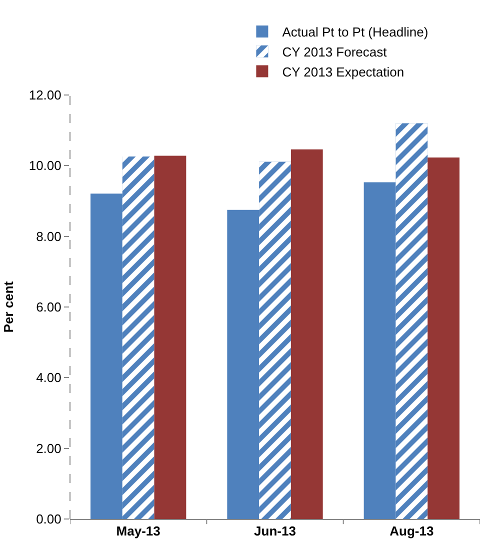 This screenshot has height=549, width=488. Describe the element at coordinates (49, 378) in the screenshot. I see `y-tick-label: 4.00` at that location.